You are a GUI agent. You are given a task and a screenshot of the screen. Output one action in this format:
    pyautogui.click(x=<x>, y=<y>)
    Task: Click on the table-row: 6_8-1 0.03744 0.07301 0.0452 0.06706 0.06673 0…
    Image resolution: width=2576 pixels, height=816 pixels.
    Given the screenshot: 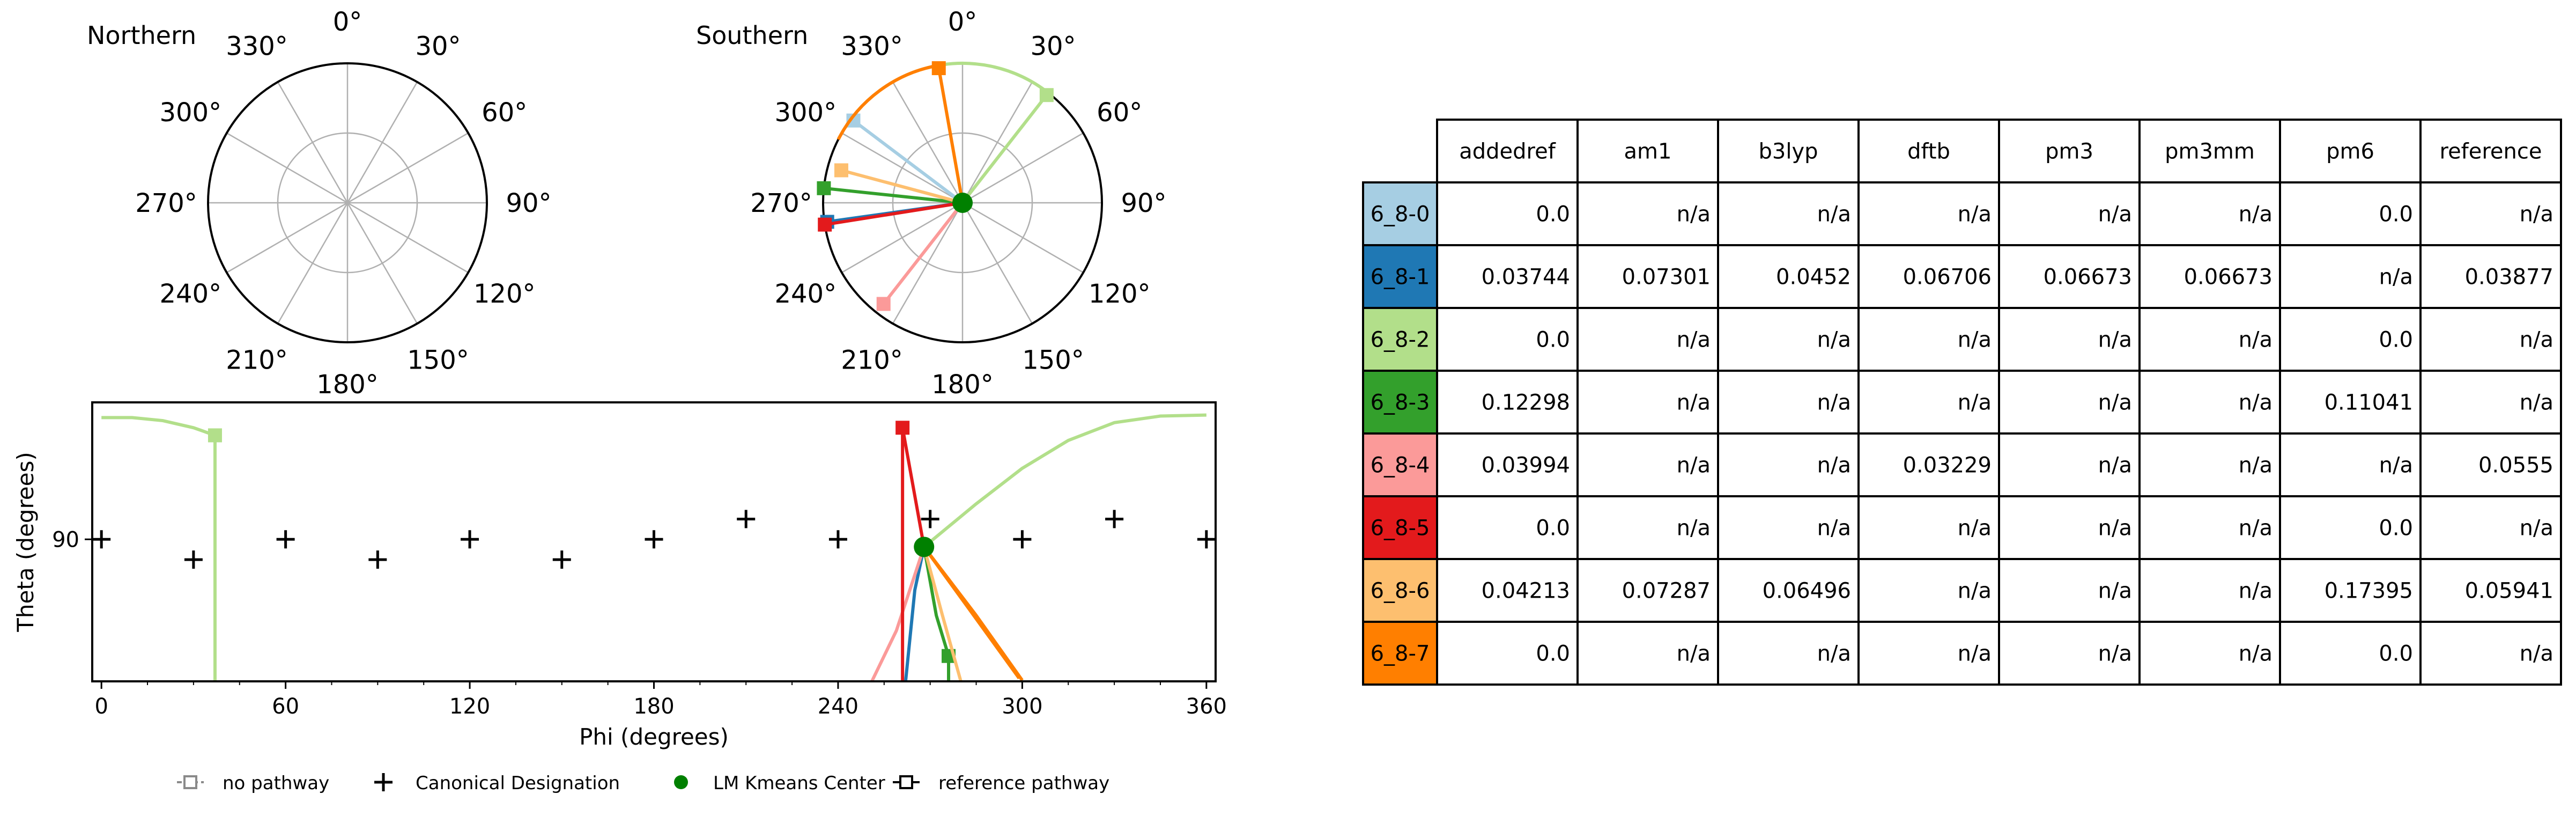 What is the action you would take?
    pyautogui.click(x=1962, y=276)
    